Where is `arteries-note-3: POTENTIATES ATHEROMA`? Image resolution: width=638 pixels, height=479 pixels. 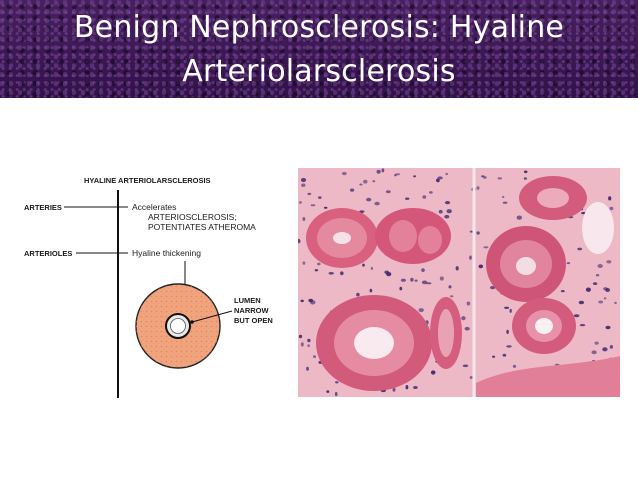 arteries-note-3: POTENTIATES ATHEROMA is located at coordinates (202, 227).